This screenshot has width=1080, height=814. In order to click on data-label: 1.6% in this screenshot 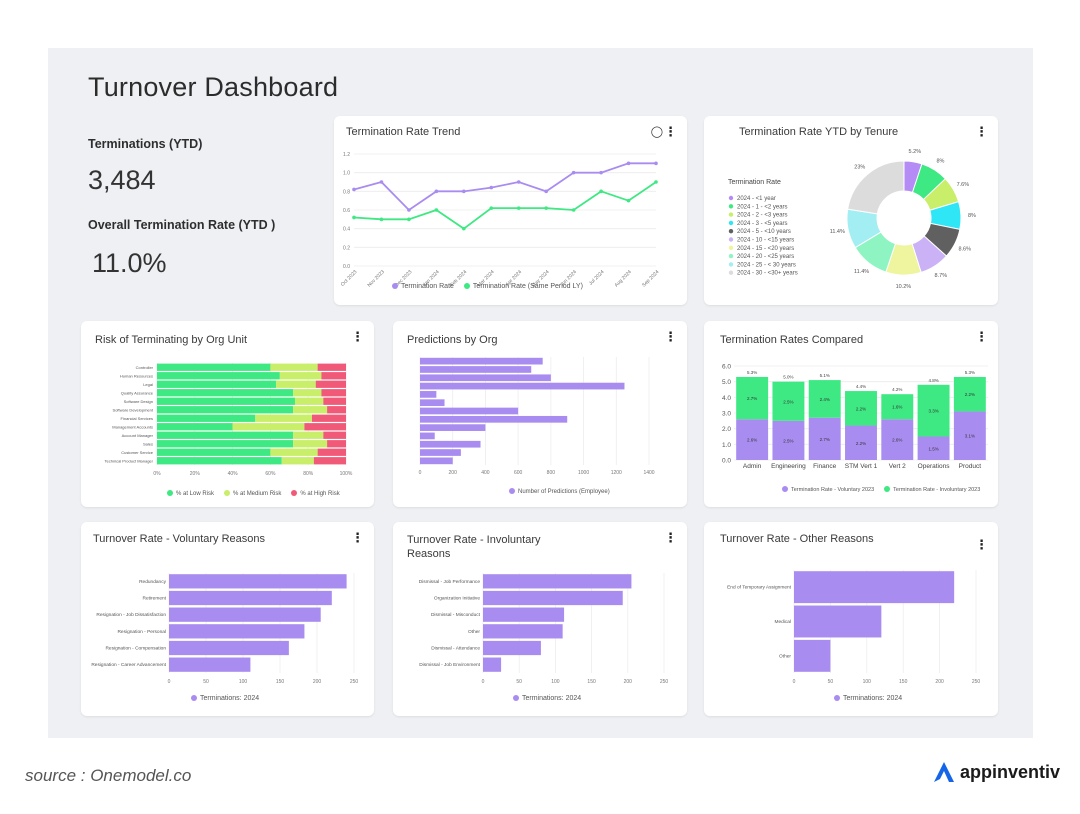, I will do `click(897, 407)`.